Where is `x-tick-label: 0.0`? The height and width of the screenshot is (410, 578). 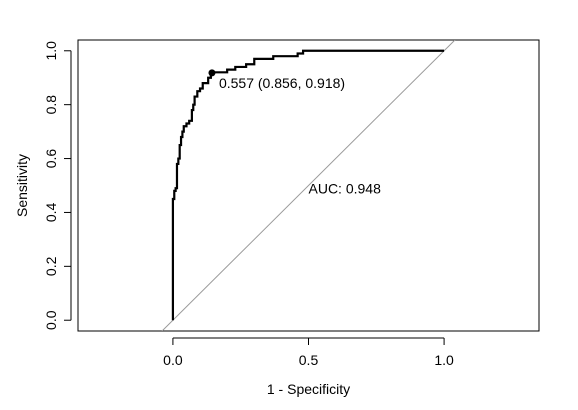
x-tick-label: 0.0 is located at coordinates (173, 360).